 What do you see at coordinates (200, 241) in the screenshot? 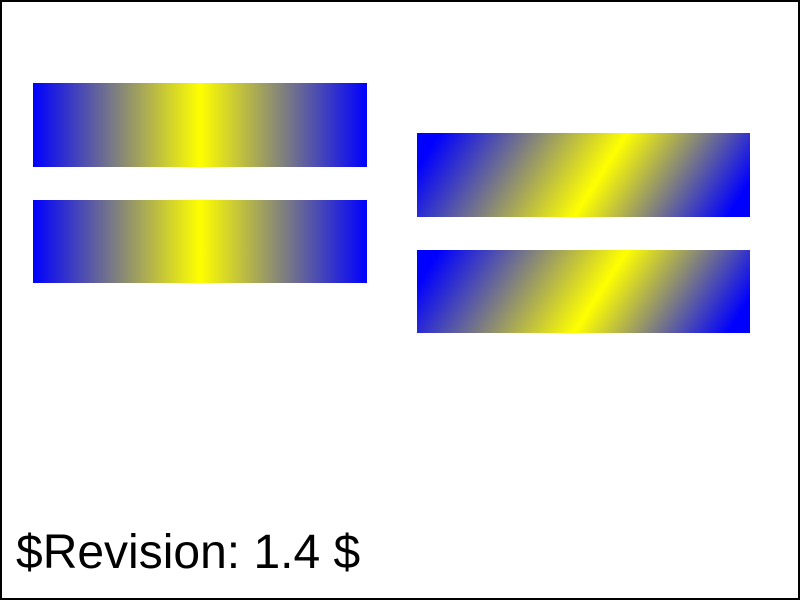
I see `gradient-bar-left-bottom` at bounding box center [200, 241].